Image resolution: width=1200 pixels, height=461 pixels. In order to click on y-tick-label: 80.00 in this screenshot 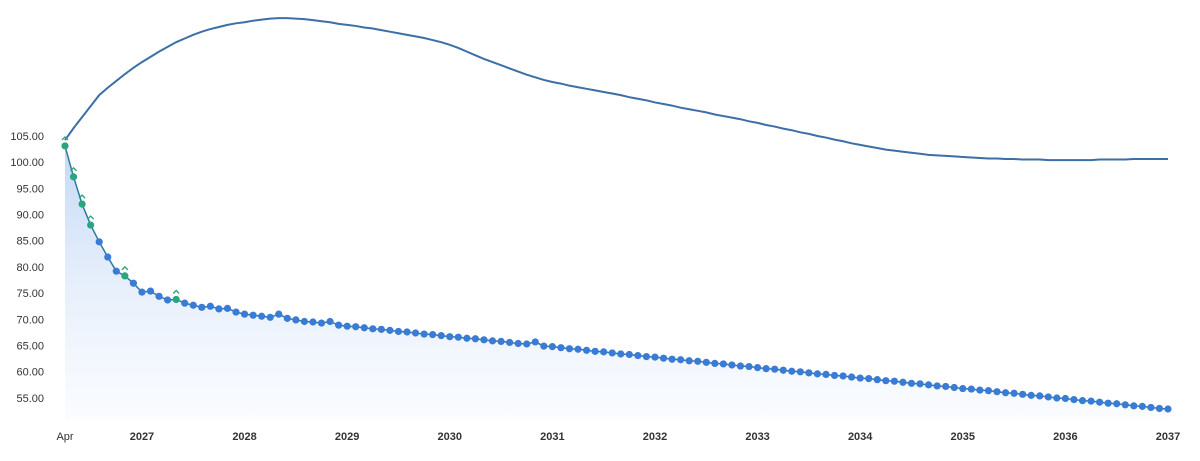, I will do `click(30, 268)`.